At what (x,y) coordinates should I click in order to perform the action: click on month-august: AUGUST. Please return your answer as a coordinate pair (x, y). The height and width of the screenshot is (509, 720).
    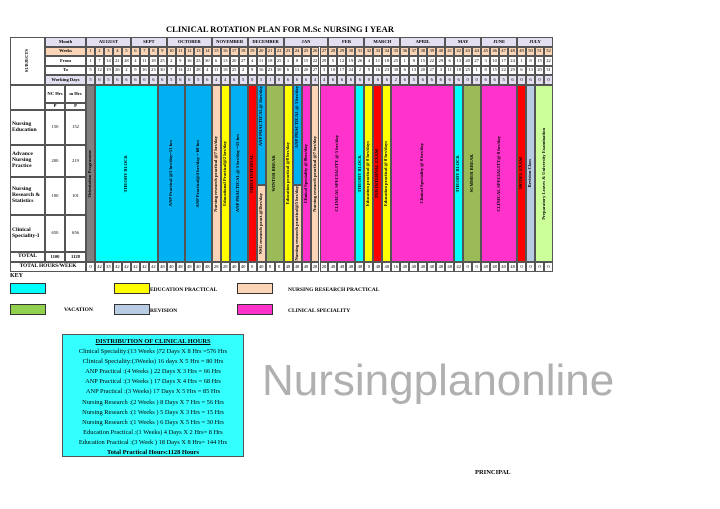
    Looking at the image, I should click on (108, 42).